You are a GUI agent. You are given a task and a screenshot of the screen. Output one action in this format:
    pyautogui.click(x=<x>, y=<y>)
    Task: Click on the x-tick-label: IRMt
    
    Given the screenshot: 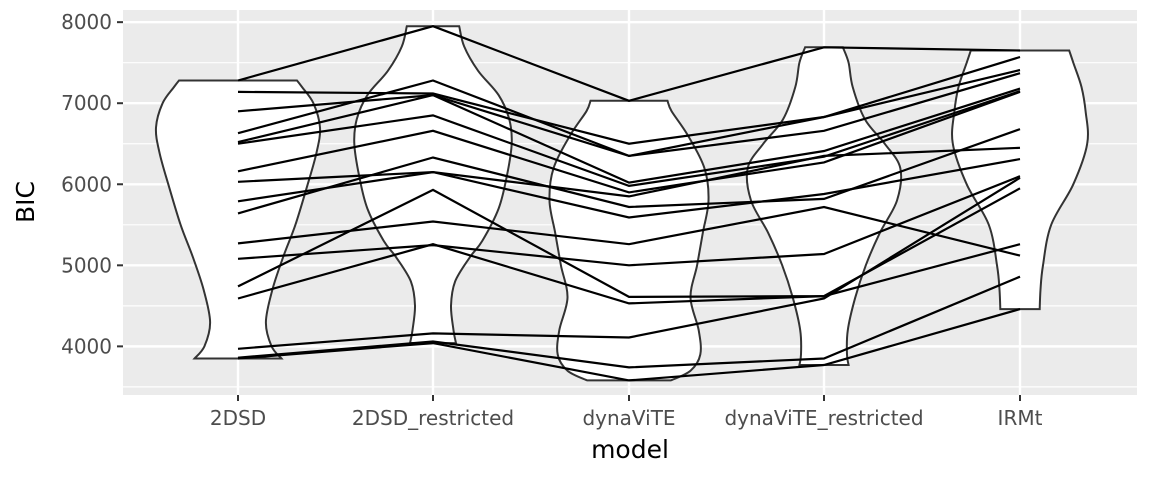 What is the action you would take?
    pyautogui.click(x=1020, y=418)
    